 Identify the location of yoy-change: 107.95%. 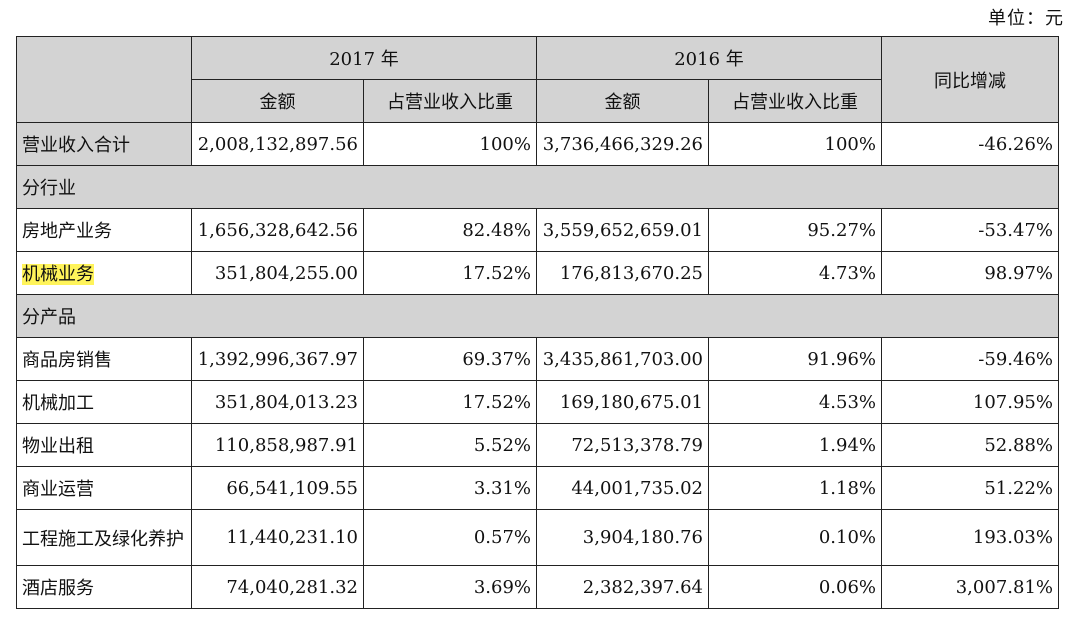
(970, 402).